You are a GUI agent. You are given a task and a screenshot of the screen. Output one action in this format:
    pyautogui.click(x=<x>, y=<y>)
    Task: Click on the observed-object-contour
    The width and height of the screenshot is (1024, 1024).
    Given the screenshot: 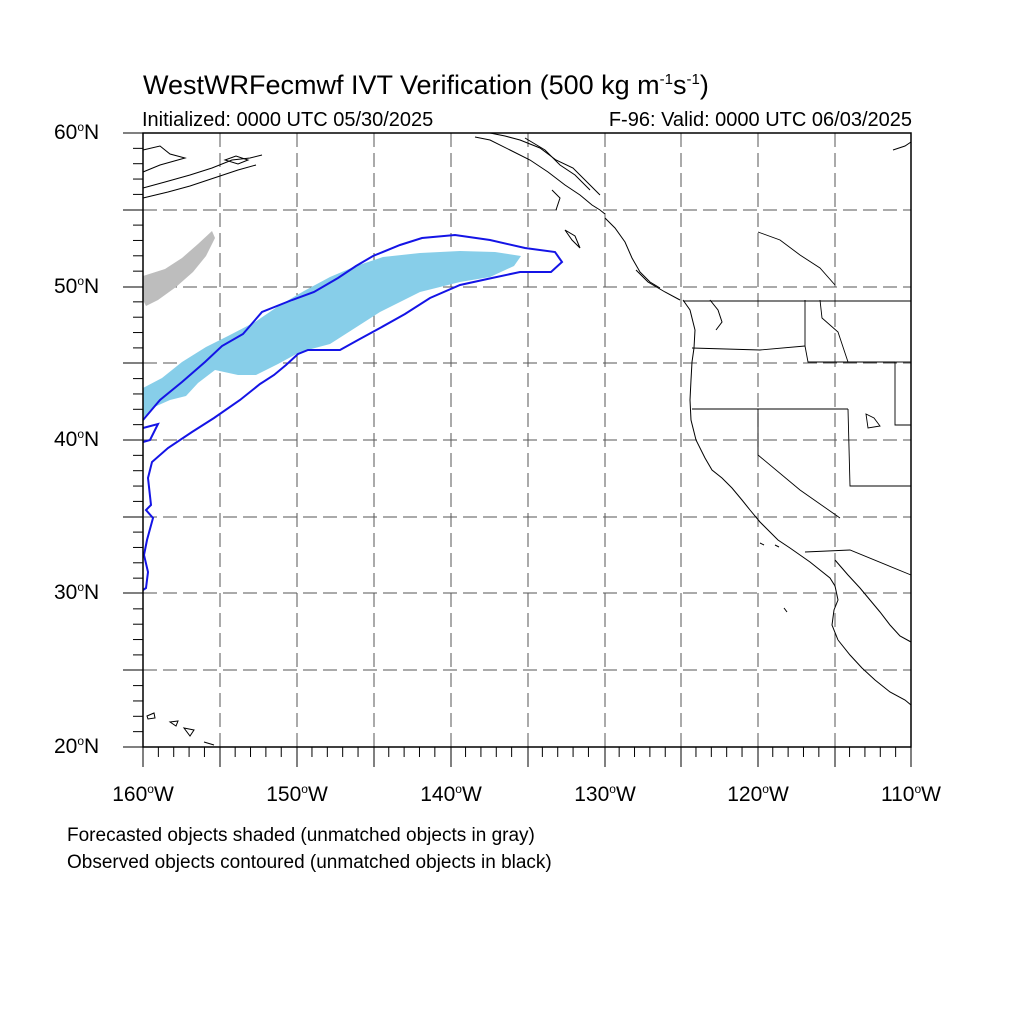 What is the action you would take?
    pyautogui.click(x=353, y=412)
    